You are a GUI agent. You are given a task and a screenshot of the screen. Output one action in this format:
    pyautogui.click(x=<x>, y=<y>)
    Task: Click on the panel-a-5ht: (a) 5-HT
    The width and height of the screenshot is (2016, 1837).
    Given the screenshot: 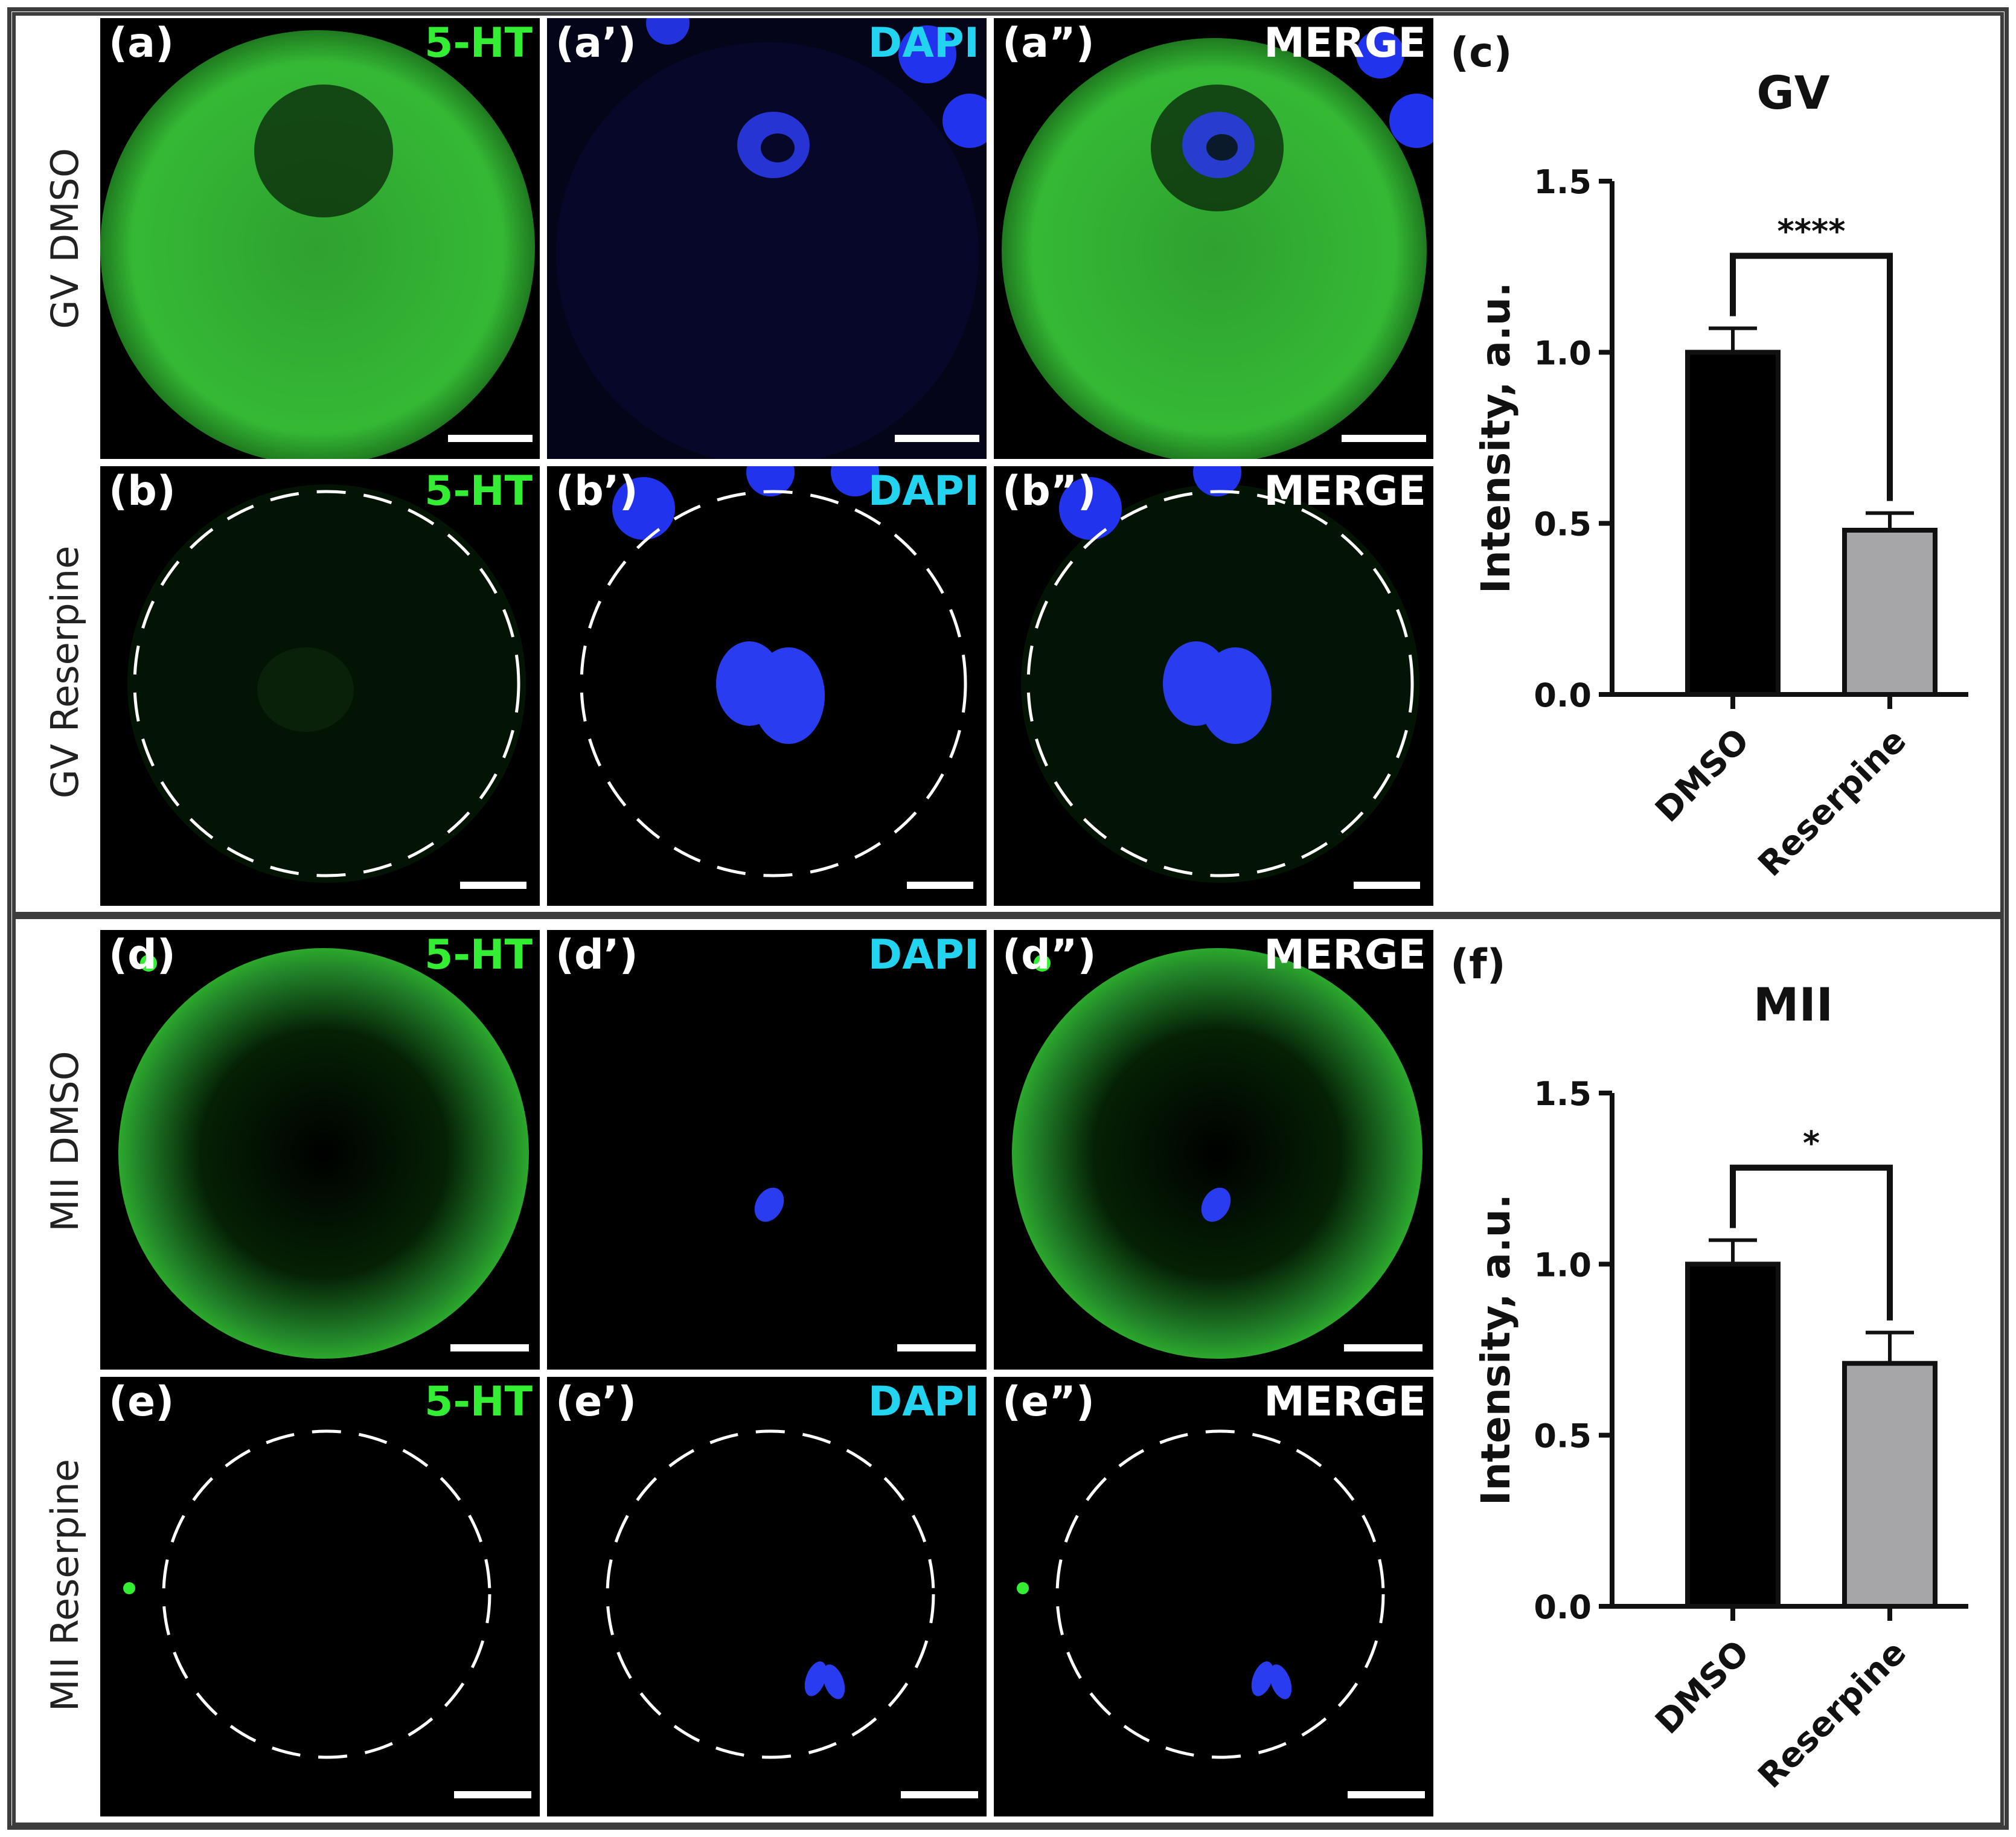 What is the action you would take?
    pyautogui.click(x=320, y=238)
    